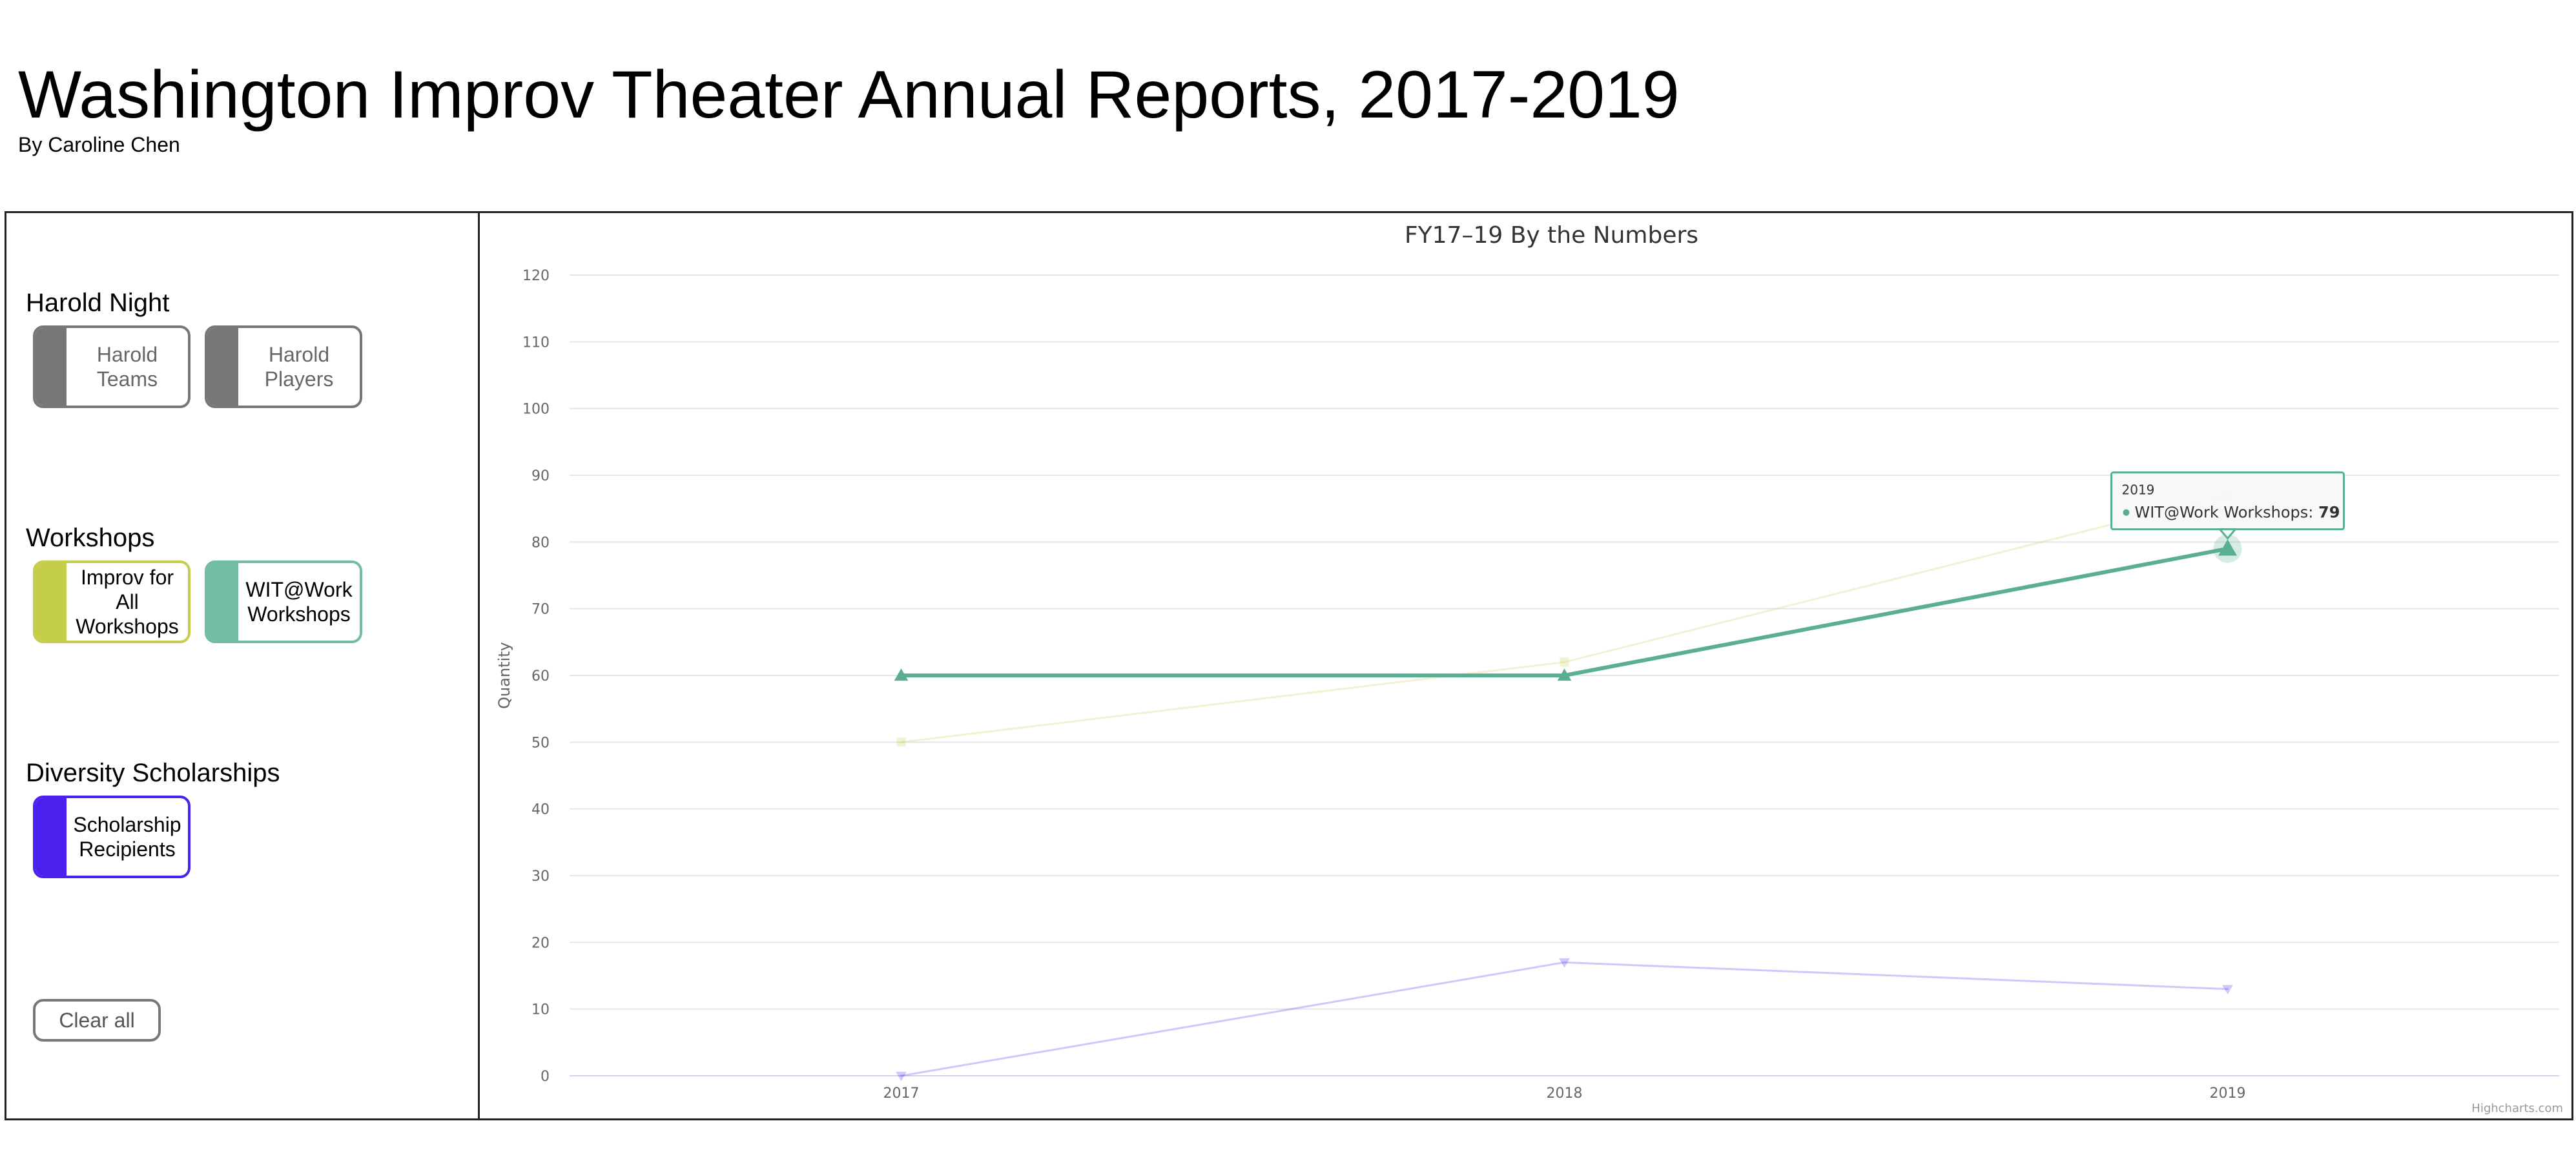 Image resolution: width=2576 pixels, height=1152 pixels. I want to click on x-tick-label: 2019, so click(2228, 1093).